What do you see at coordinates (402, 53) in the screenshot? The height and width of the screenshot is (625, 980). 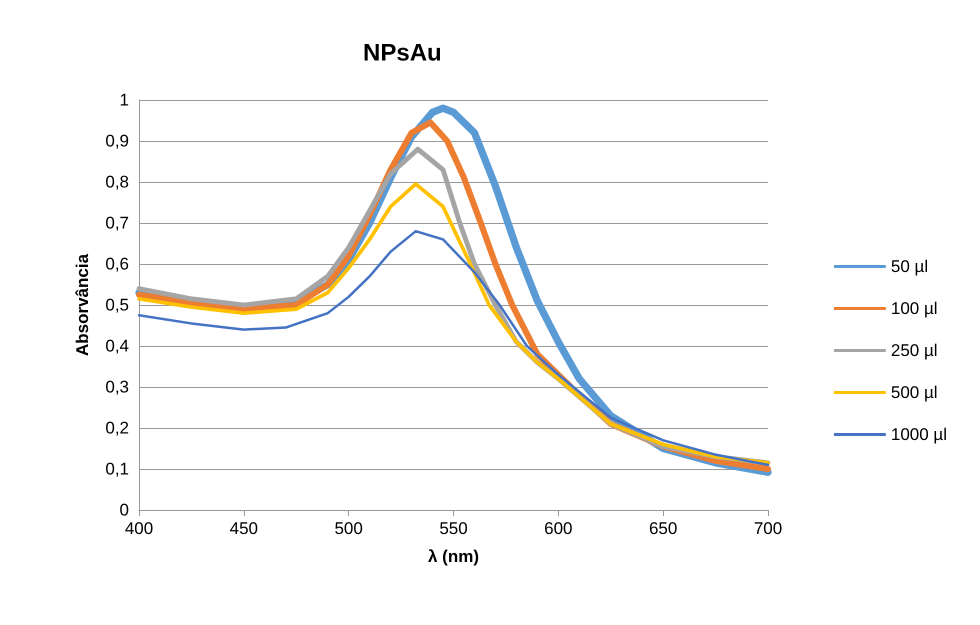 I see `chart-title: NPsAu` at bounding box center [402, 53].